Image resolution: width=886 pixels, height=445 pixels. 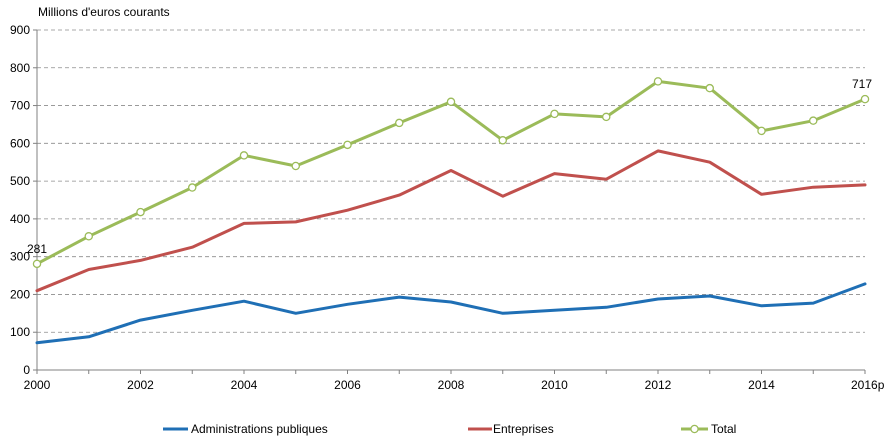 What do you see at coordinates (554, 385) in the screenshot?
I see `x-tick-label: 2010` at bounding box center [554, 385].